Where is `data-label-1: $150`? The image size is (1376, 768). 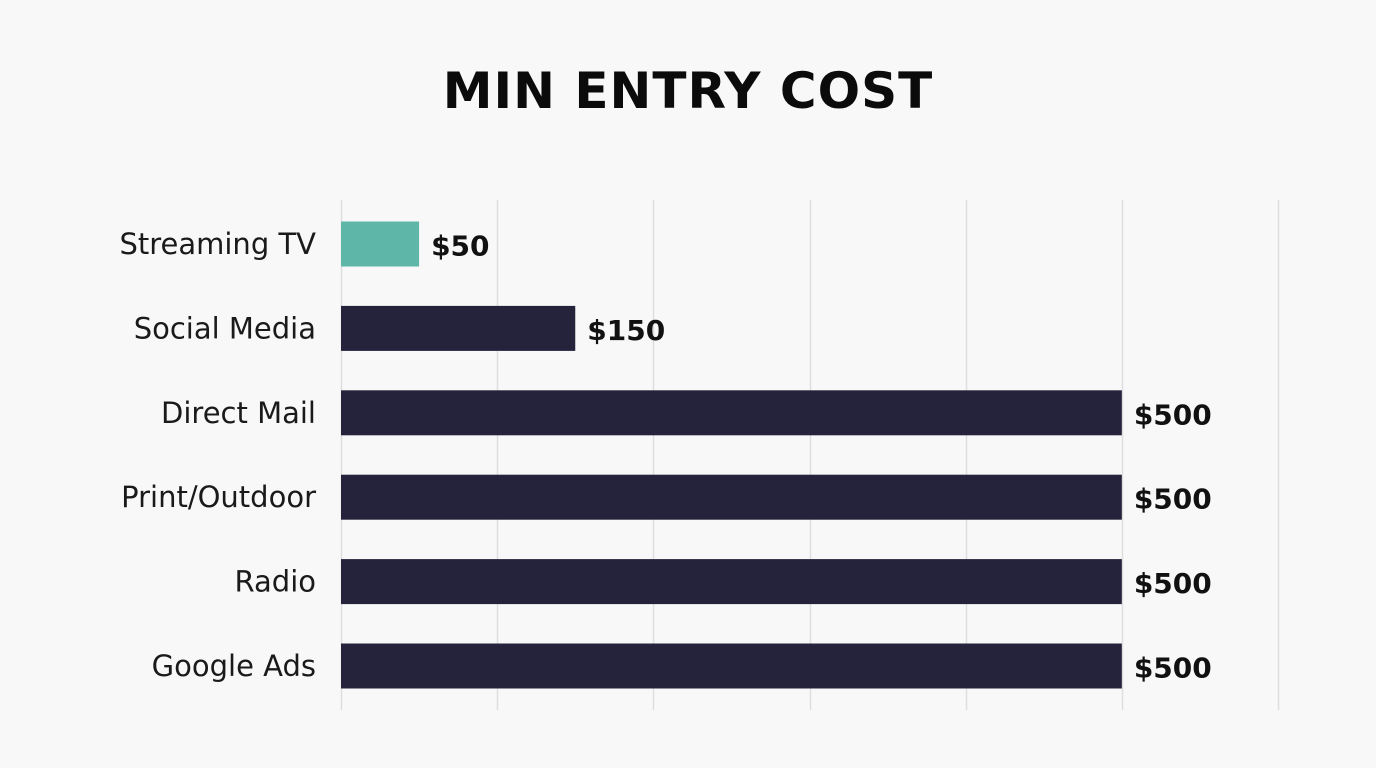 data-label-1: $150 is located at coordinates (626, 330).